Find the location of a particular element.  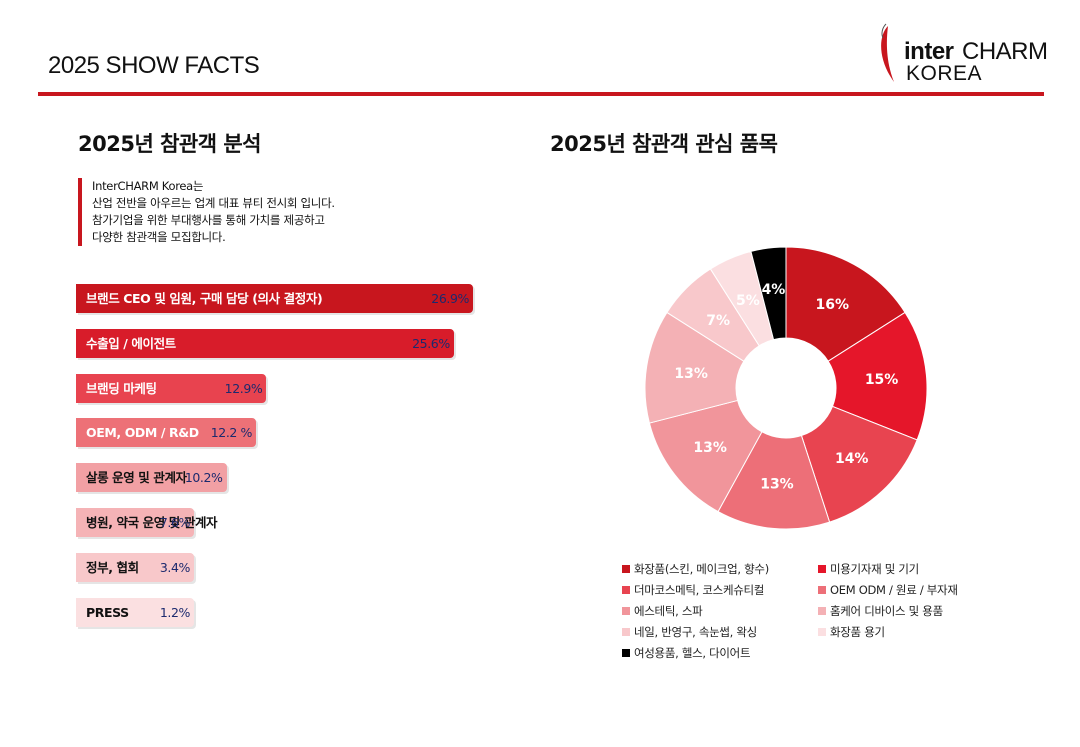

bar-value-label: 12.9% is located at coordinates (243, 388).